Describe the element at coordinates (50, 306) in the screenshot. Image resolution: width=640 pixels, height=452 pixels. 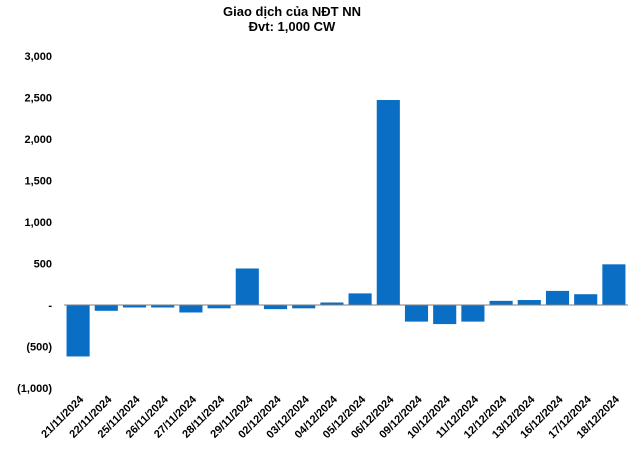
I see `y-tick-label: -` at that location.